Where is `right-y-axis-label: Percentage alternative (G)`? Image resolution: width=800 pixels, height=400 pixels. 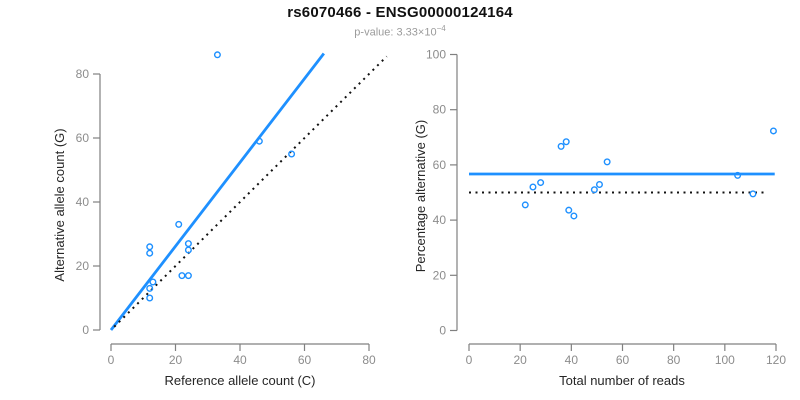 right-y-axis-label: Percentage alternative (G) is located at coordinates (420, 196).